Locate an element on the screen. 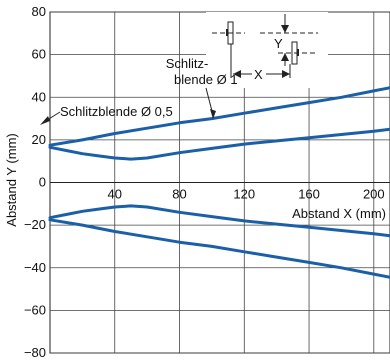  annotation-slit05-label: Schlitzblende Ø 0,5 is located at coordinates (116, 111).